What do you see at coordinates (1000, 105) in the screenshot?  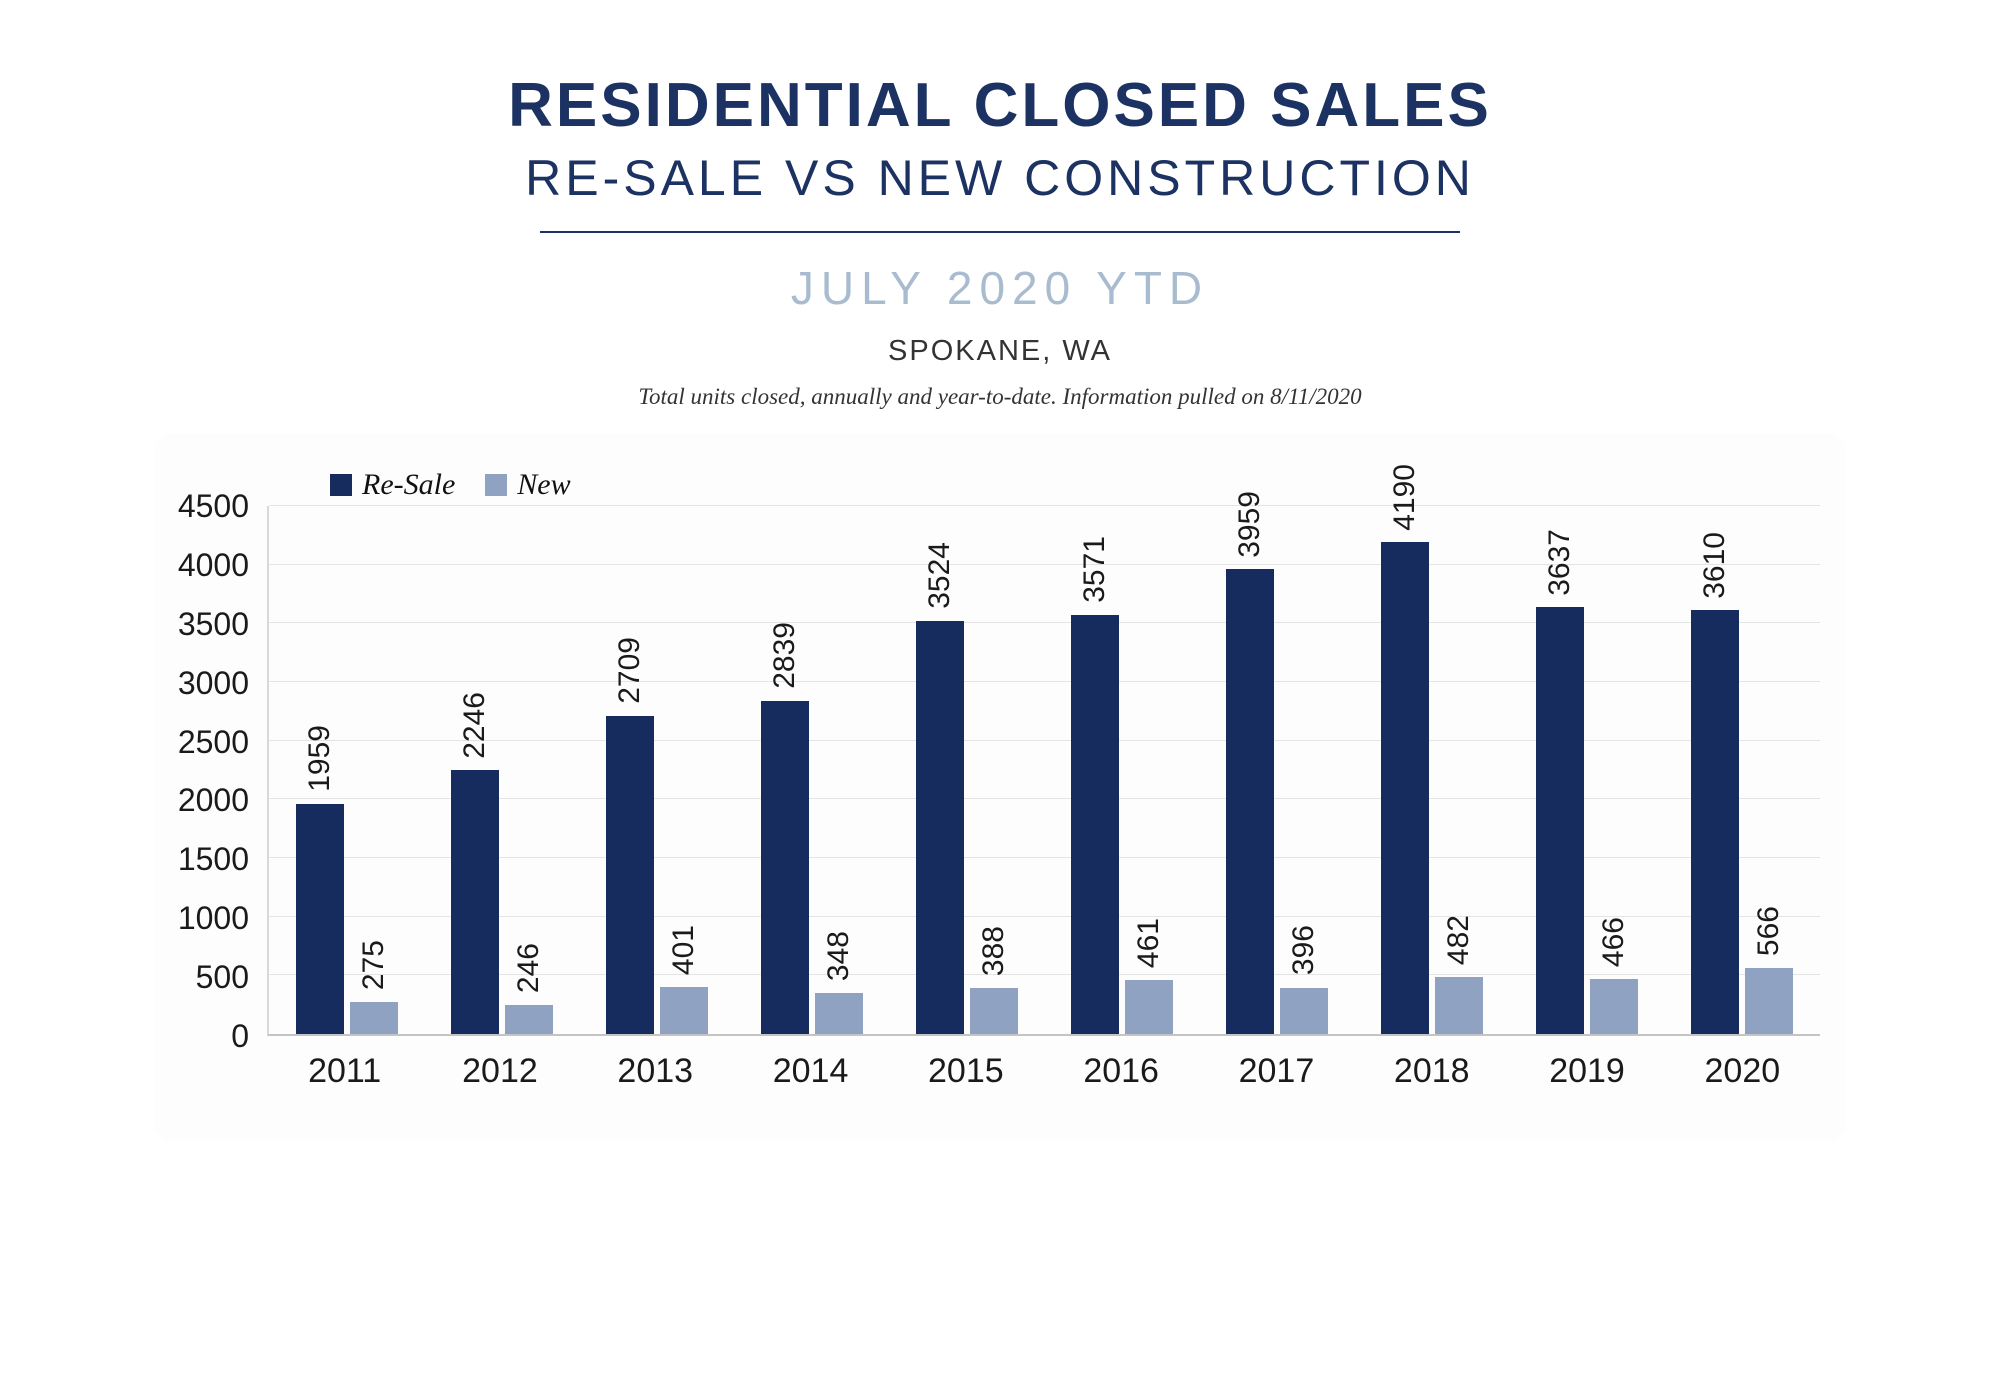 I see `page-title: RESIDENTIAL CLOSED SALES` at bounding box center [1000, 105].